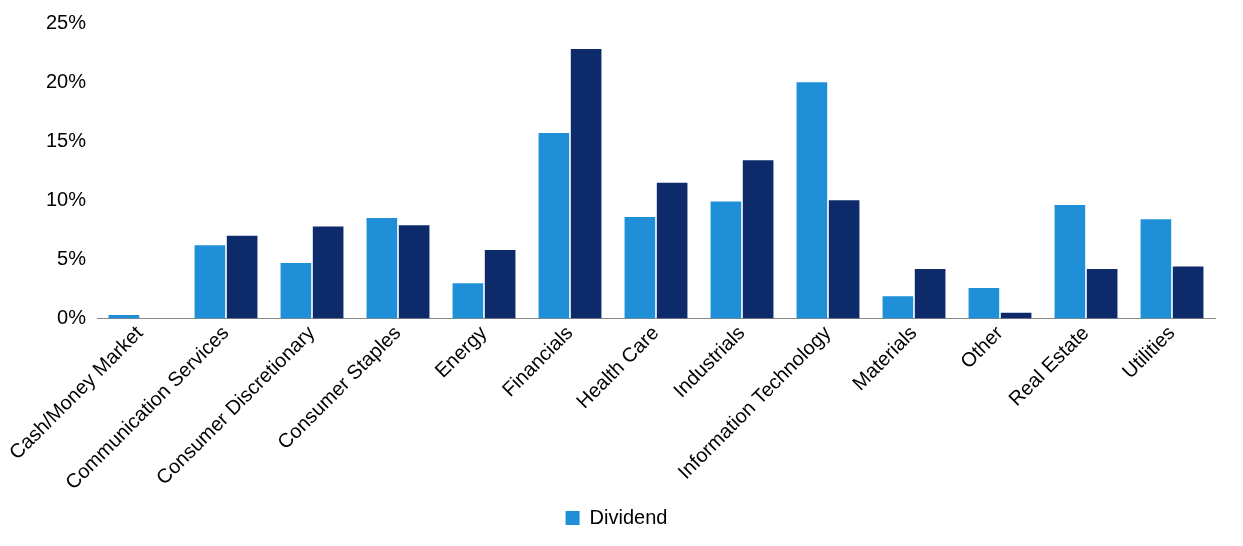  I want to click on y-tick-label: 20%, so click(66, 80).